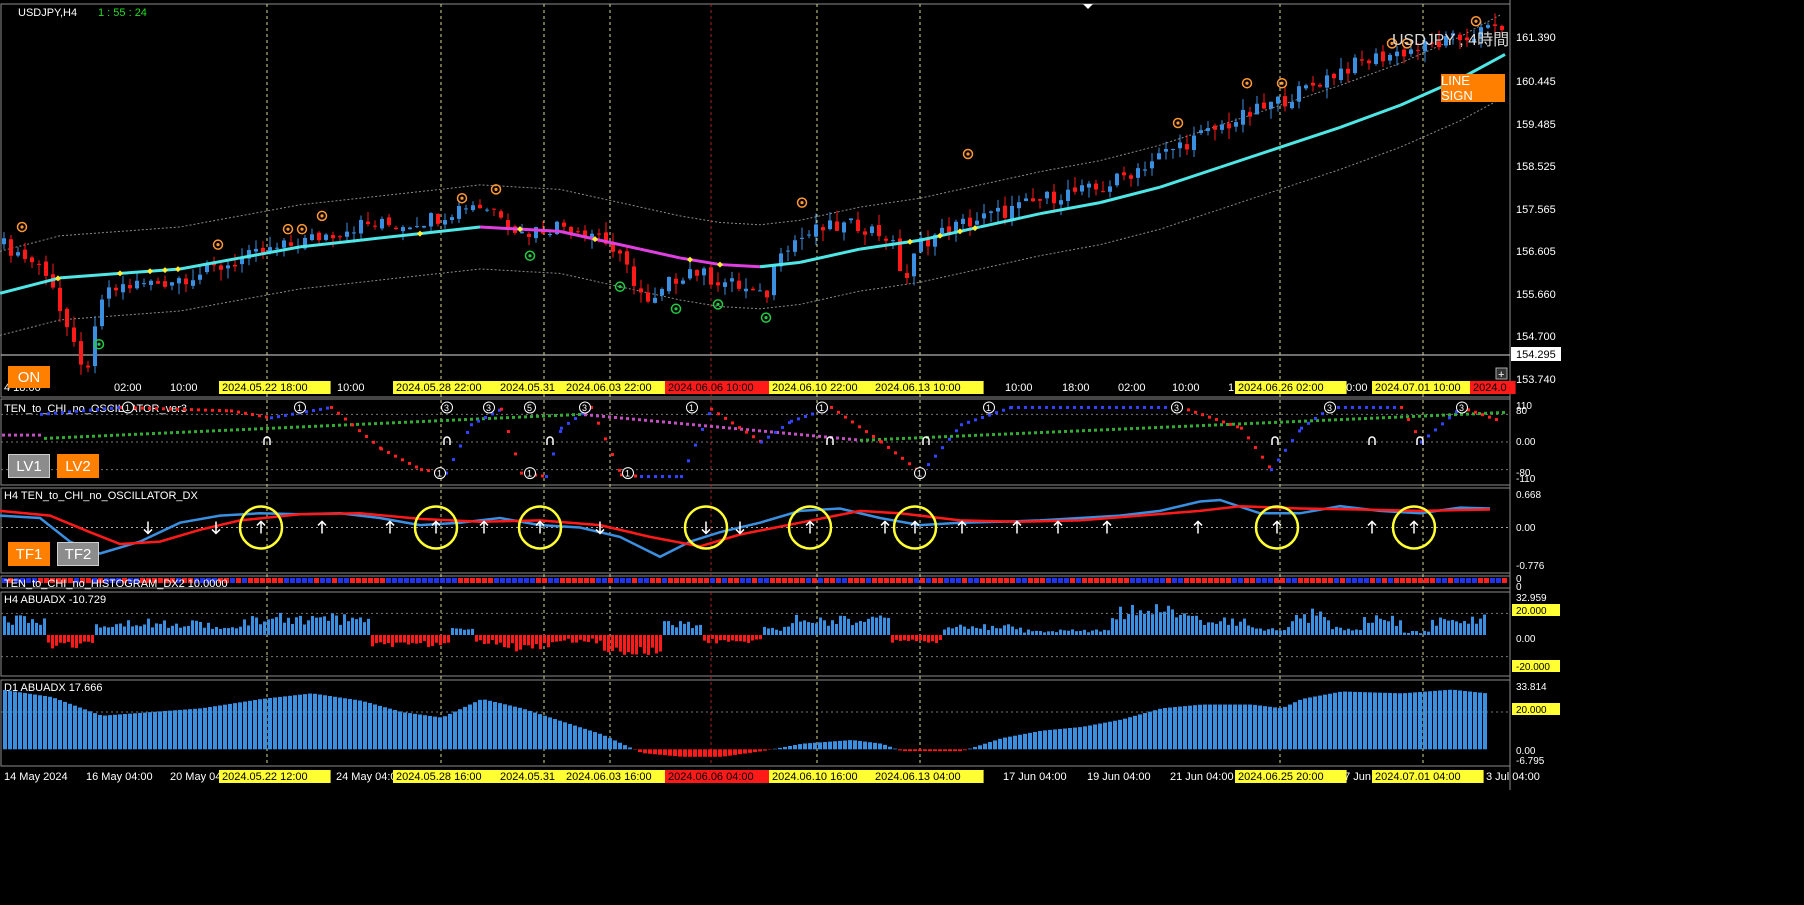  What do you see at coordinates (1473, 88) in the screenshot?
I see `line-sign-button: LINE SIGN` at bounding box center [1473, 88].